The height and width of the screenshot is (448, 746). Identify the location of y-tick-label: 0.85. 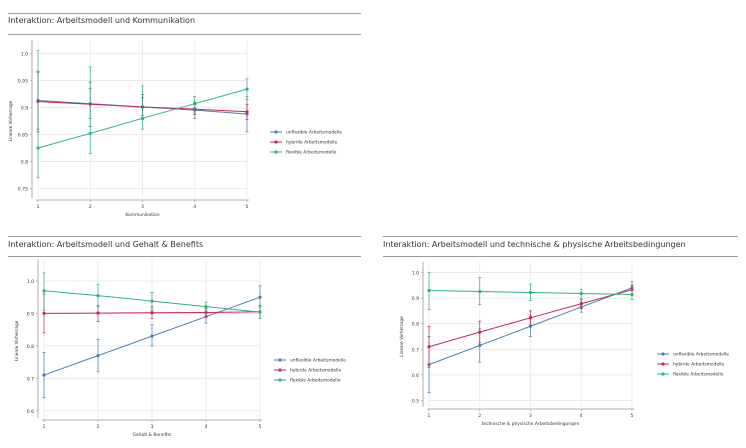
(23, 136).